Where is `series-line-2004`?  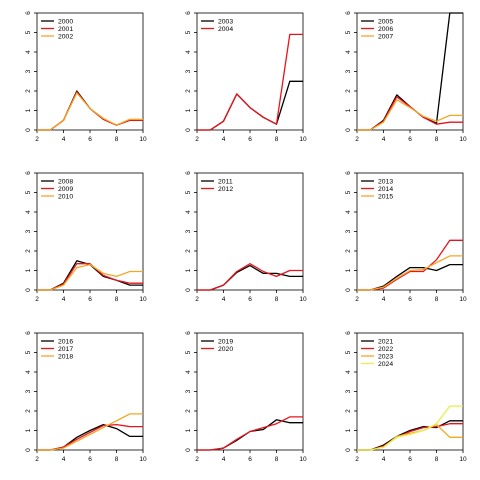 series-line-2004 is located at coordinates (250, 82).